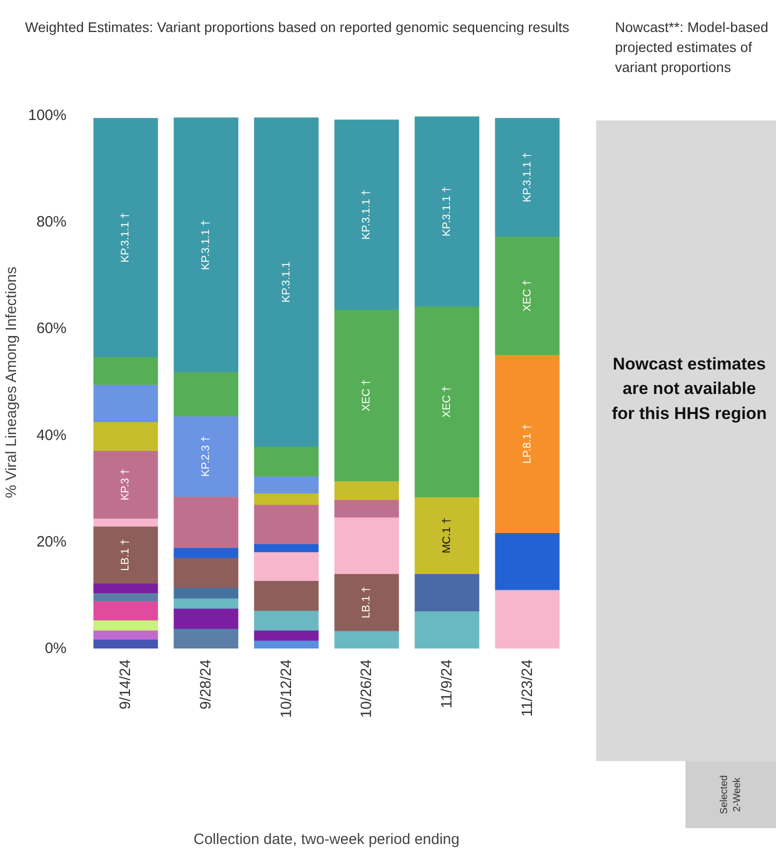  I want to click on y-tick-label: 80%, so click(51, 222).